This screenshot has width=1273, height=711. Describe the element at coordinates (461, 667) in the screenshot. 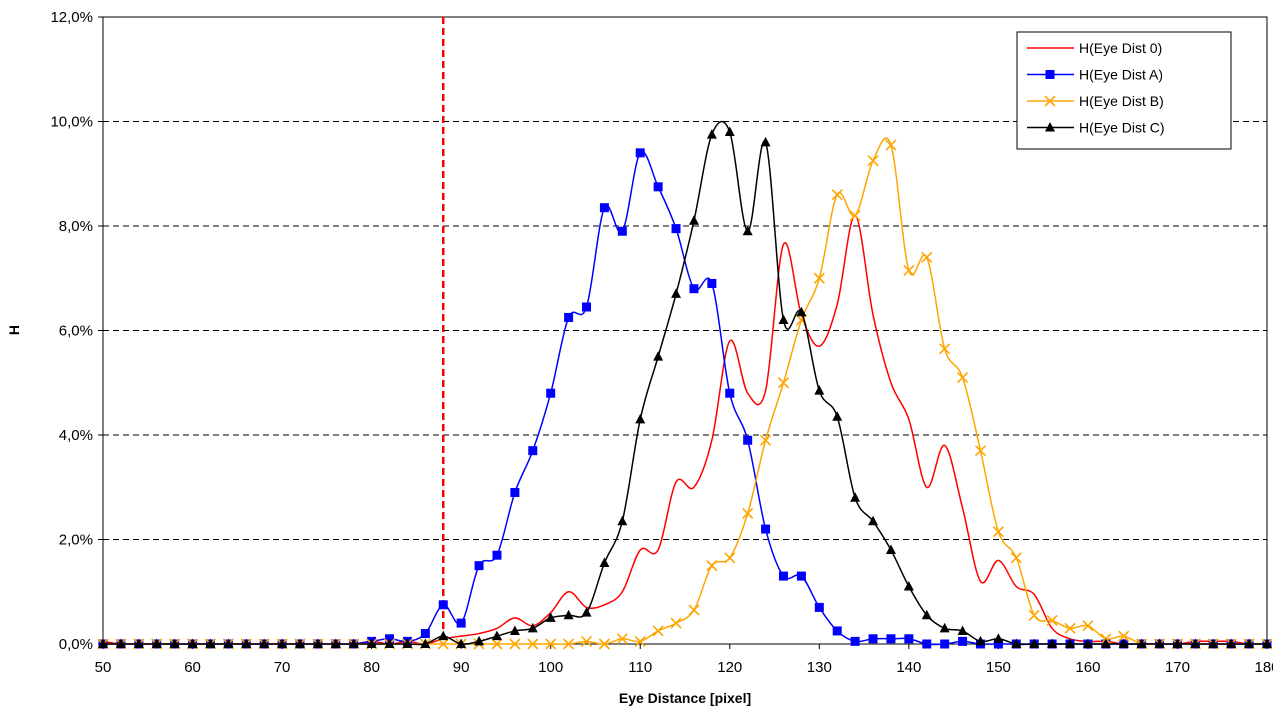

I see `x-tick-label: 90` at that location.